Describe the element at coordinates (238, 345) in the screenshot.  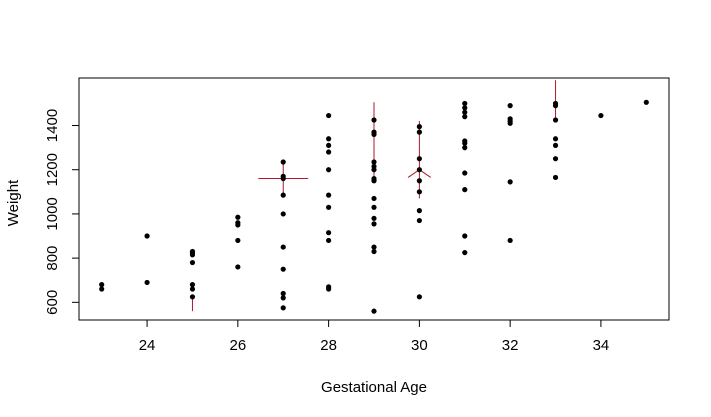
I see `x-tick-label: 26` at that location.